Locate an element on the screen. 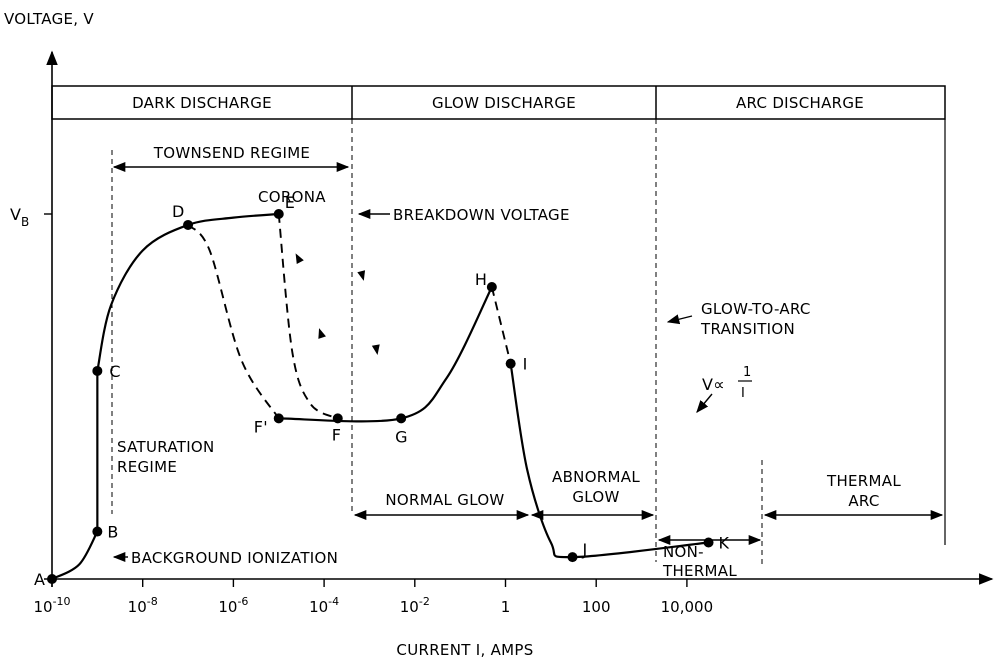 This screenshot has width=1007, height=665. abnormal-label: ABNORMAL is located at coordinates (596, 477).